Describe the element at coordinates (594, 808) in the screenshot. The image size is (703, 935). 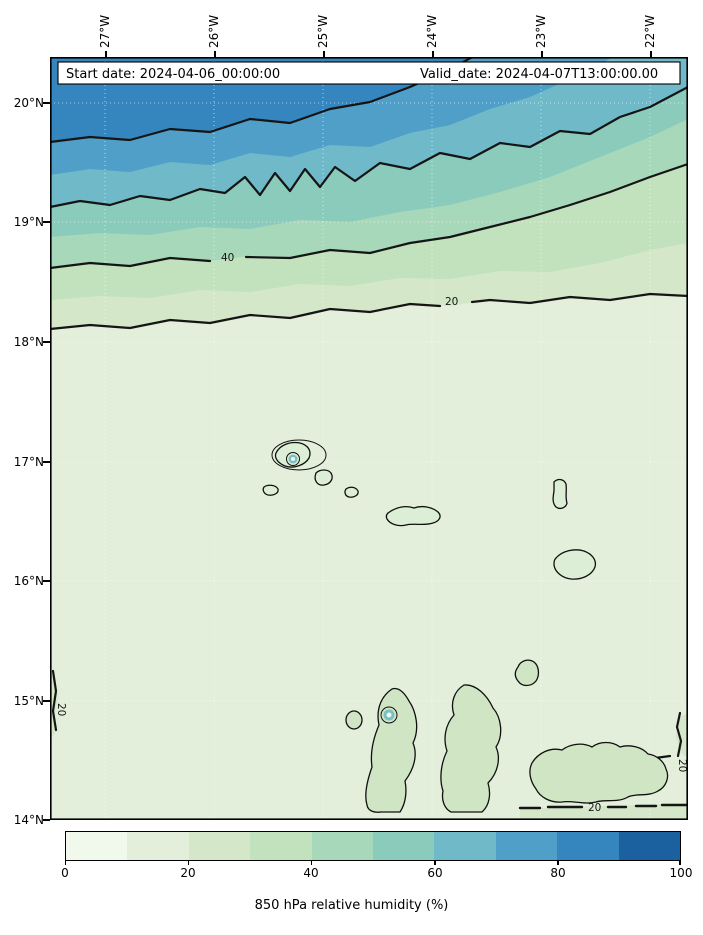
I see `contour-label-20-bottom: 20` at that location.